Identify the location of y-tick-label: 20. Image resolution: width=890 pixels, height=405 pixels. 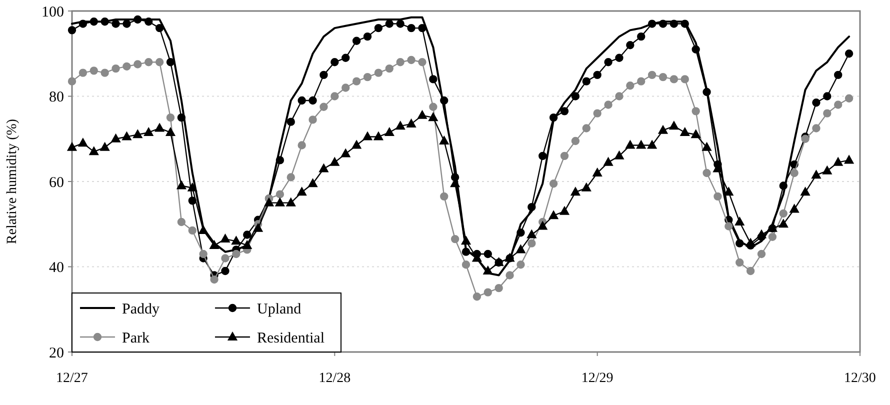
(56, 353).